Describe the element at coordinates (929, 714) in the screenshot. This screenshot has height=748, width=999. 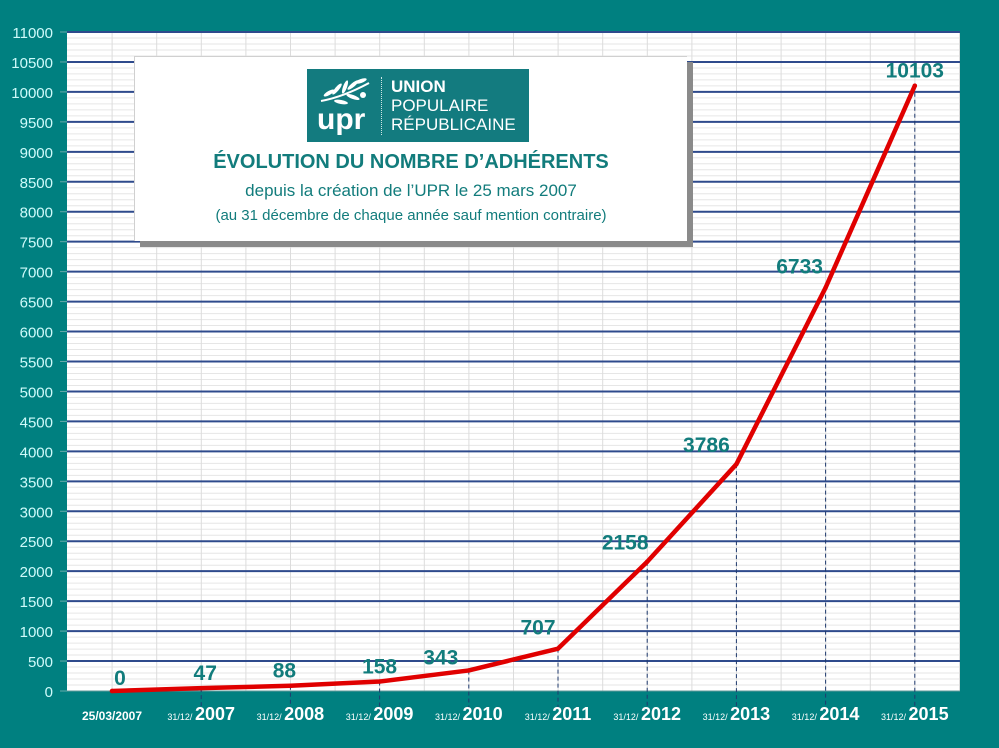
I see `x-tick-year: 2015` at that location.